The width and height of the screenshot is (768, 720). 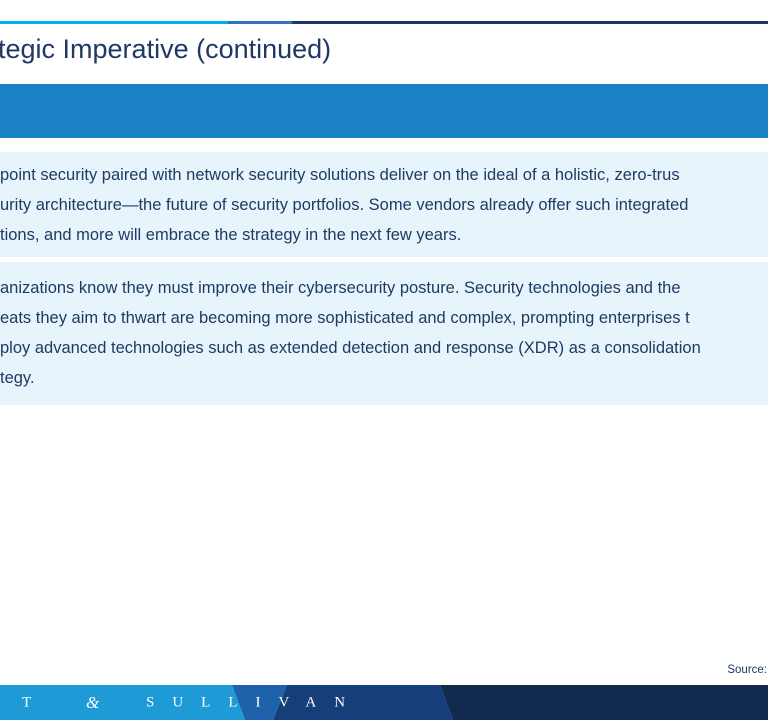 What do you see at coordinates (530, 22) in the screenshot?
I see `top-rule-navy-segment` at bounding box center [530, 22].